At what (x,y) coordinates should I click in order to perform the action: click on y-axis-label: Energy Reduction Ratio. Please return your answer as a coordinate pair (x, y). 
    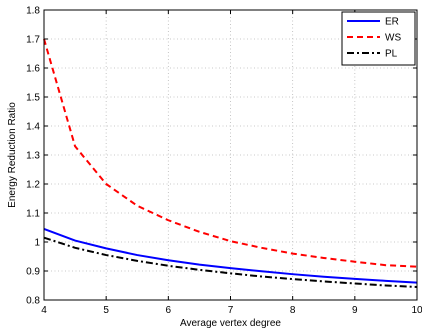
    Looking at the image, I should click on (12, 155).